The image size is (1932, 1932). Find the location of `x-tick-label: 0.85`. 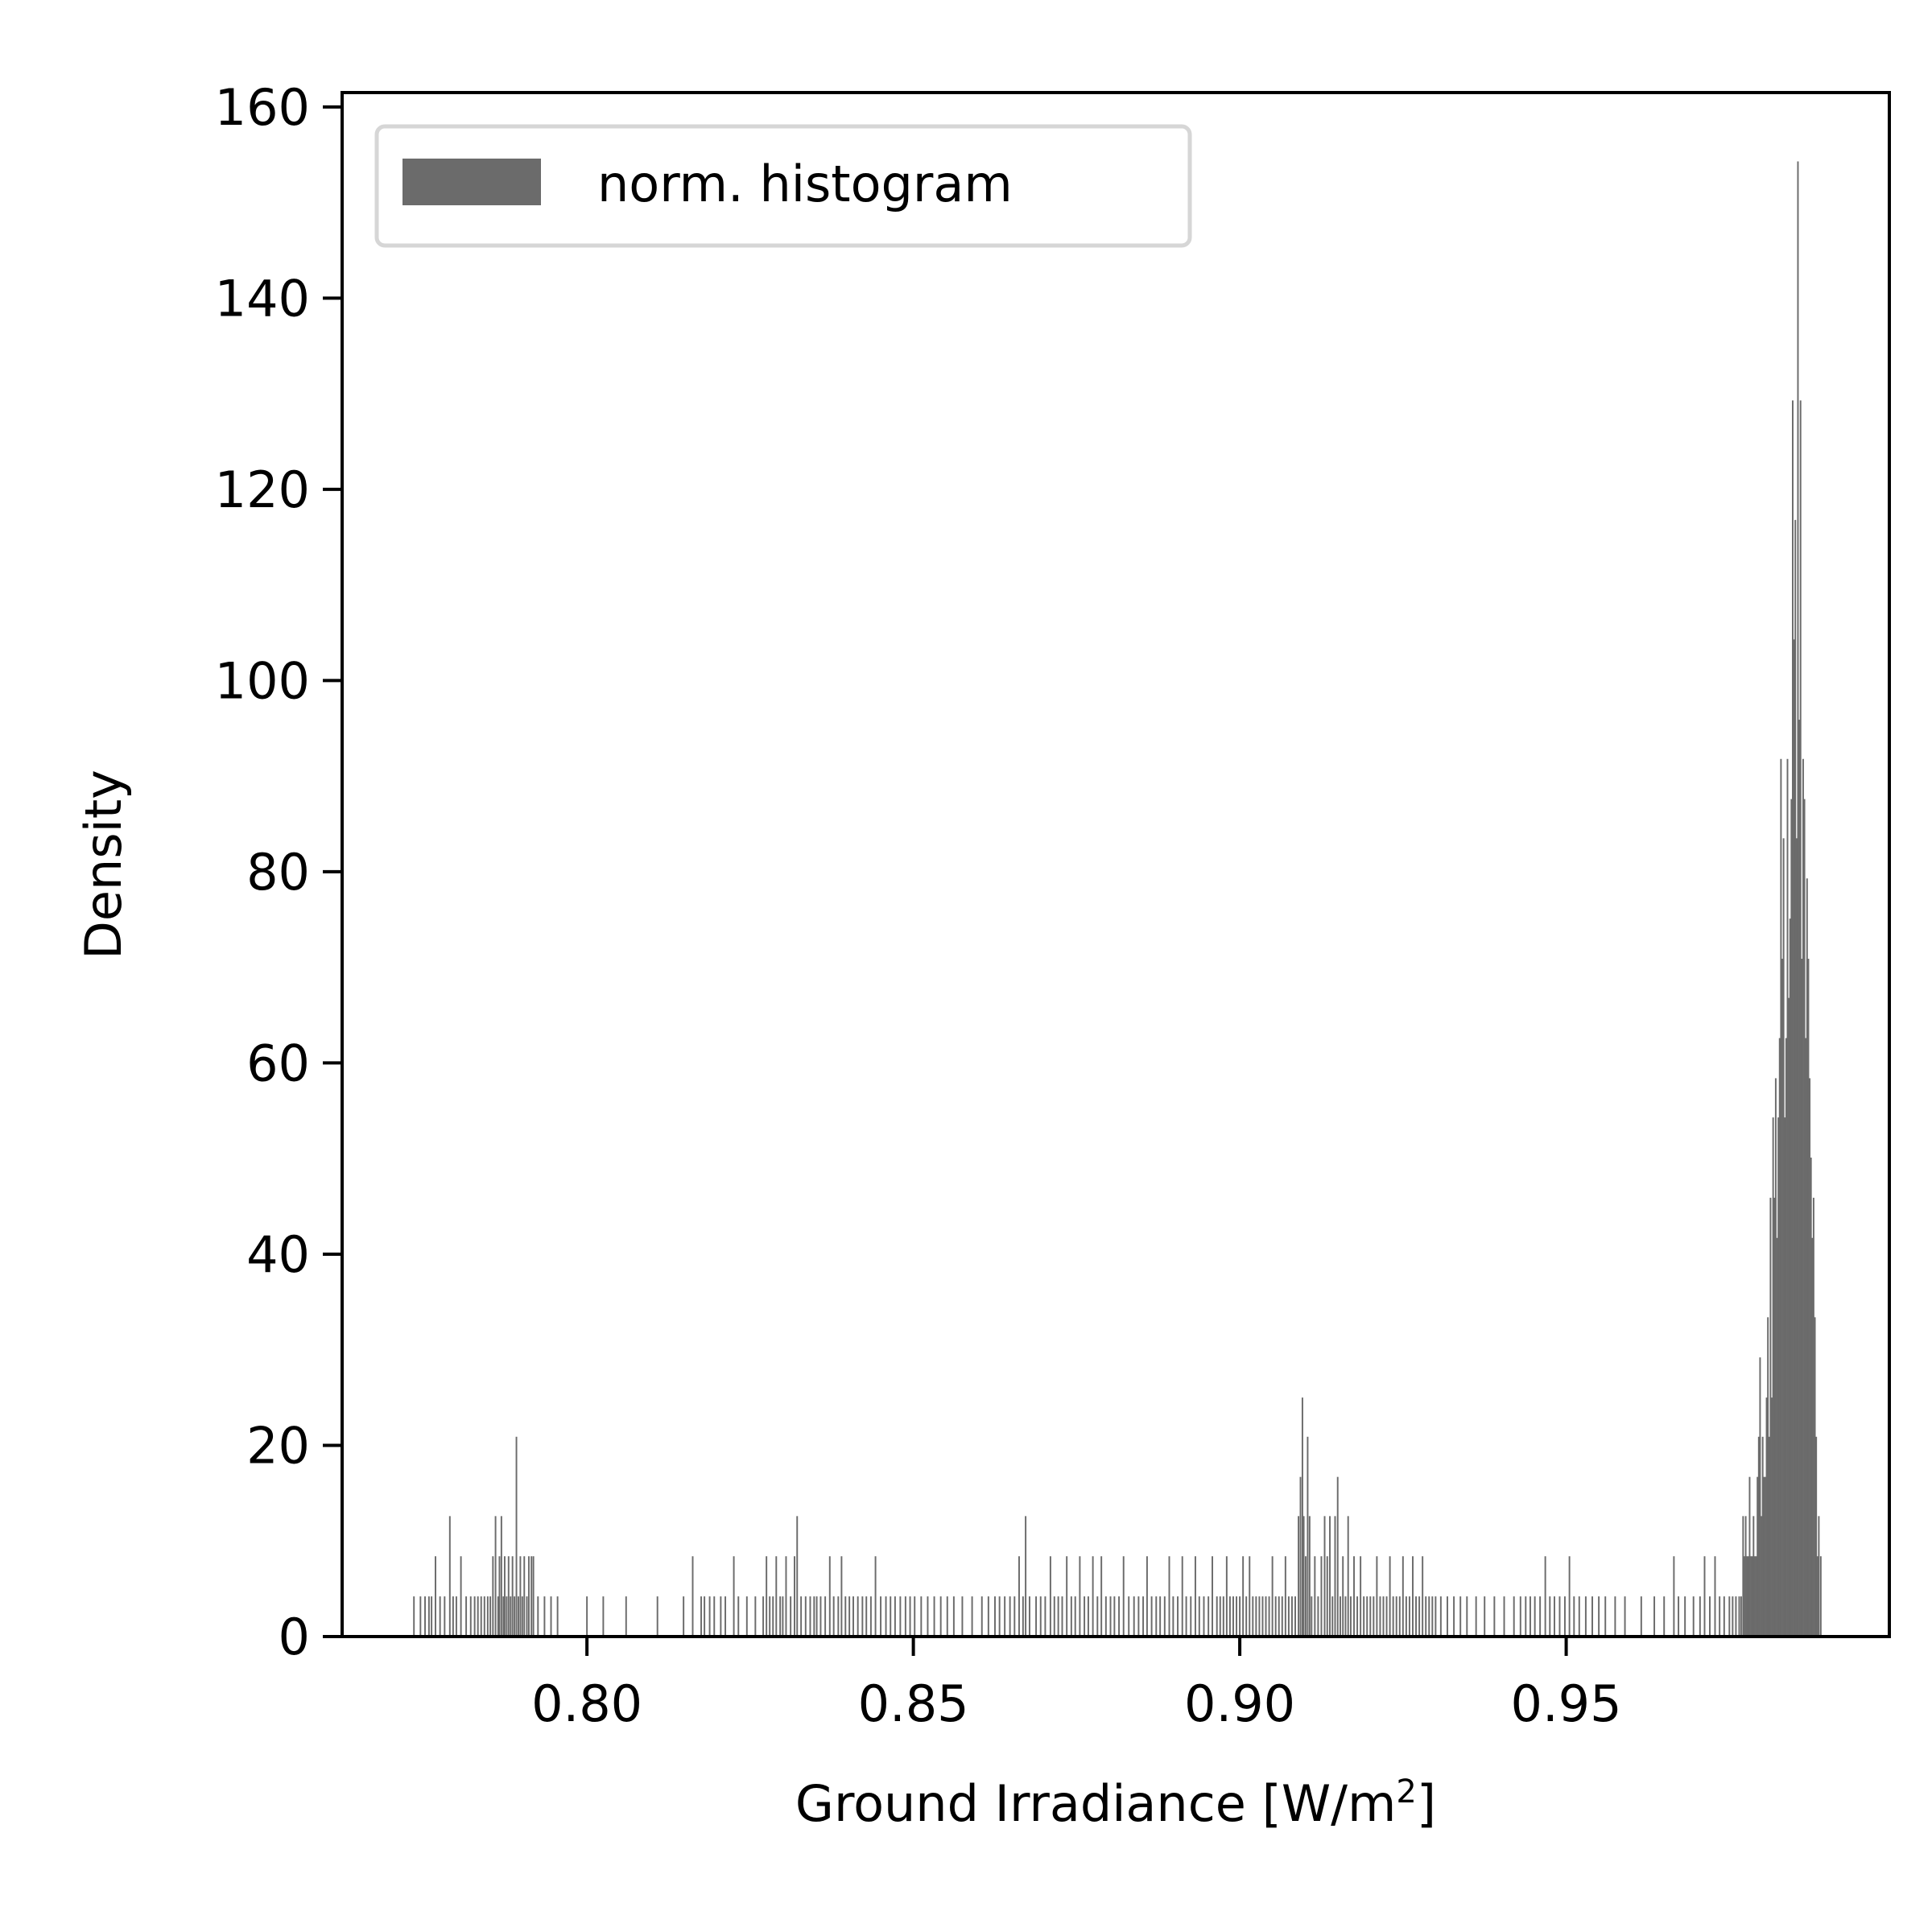

x-tick-label: 0.85 is located at coordinates (913, 1703).